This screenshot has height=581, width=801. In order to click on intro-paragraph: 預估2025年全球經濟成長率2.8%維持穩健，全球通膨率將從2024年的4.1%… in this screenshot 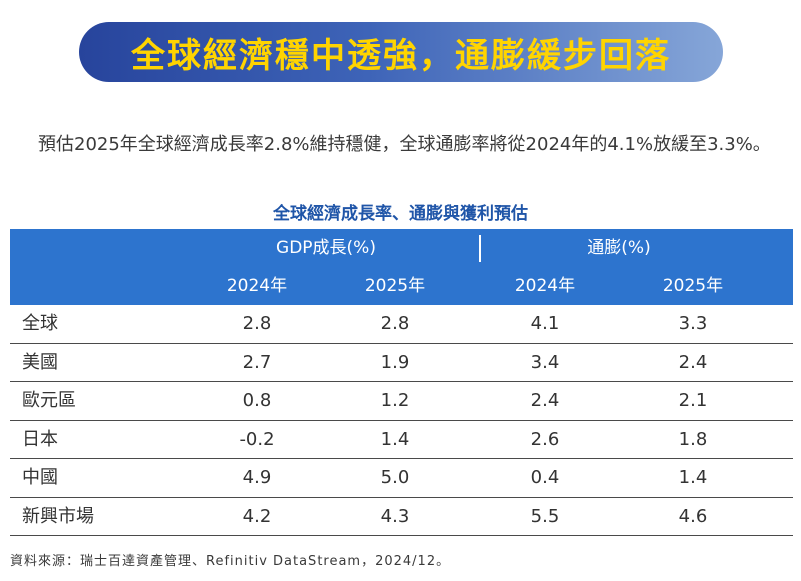, I will do `click(404, 144)`.